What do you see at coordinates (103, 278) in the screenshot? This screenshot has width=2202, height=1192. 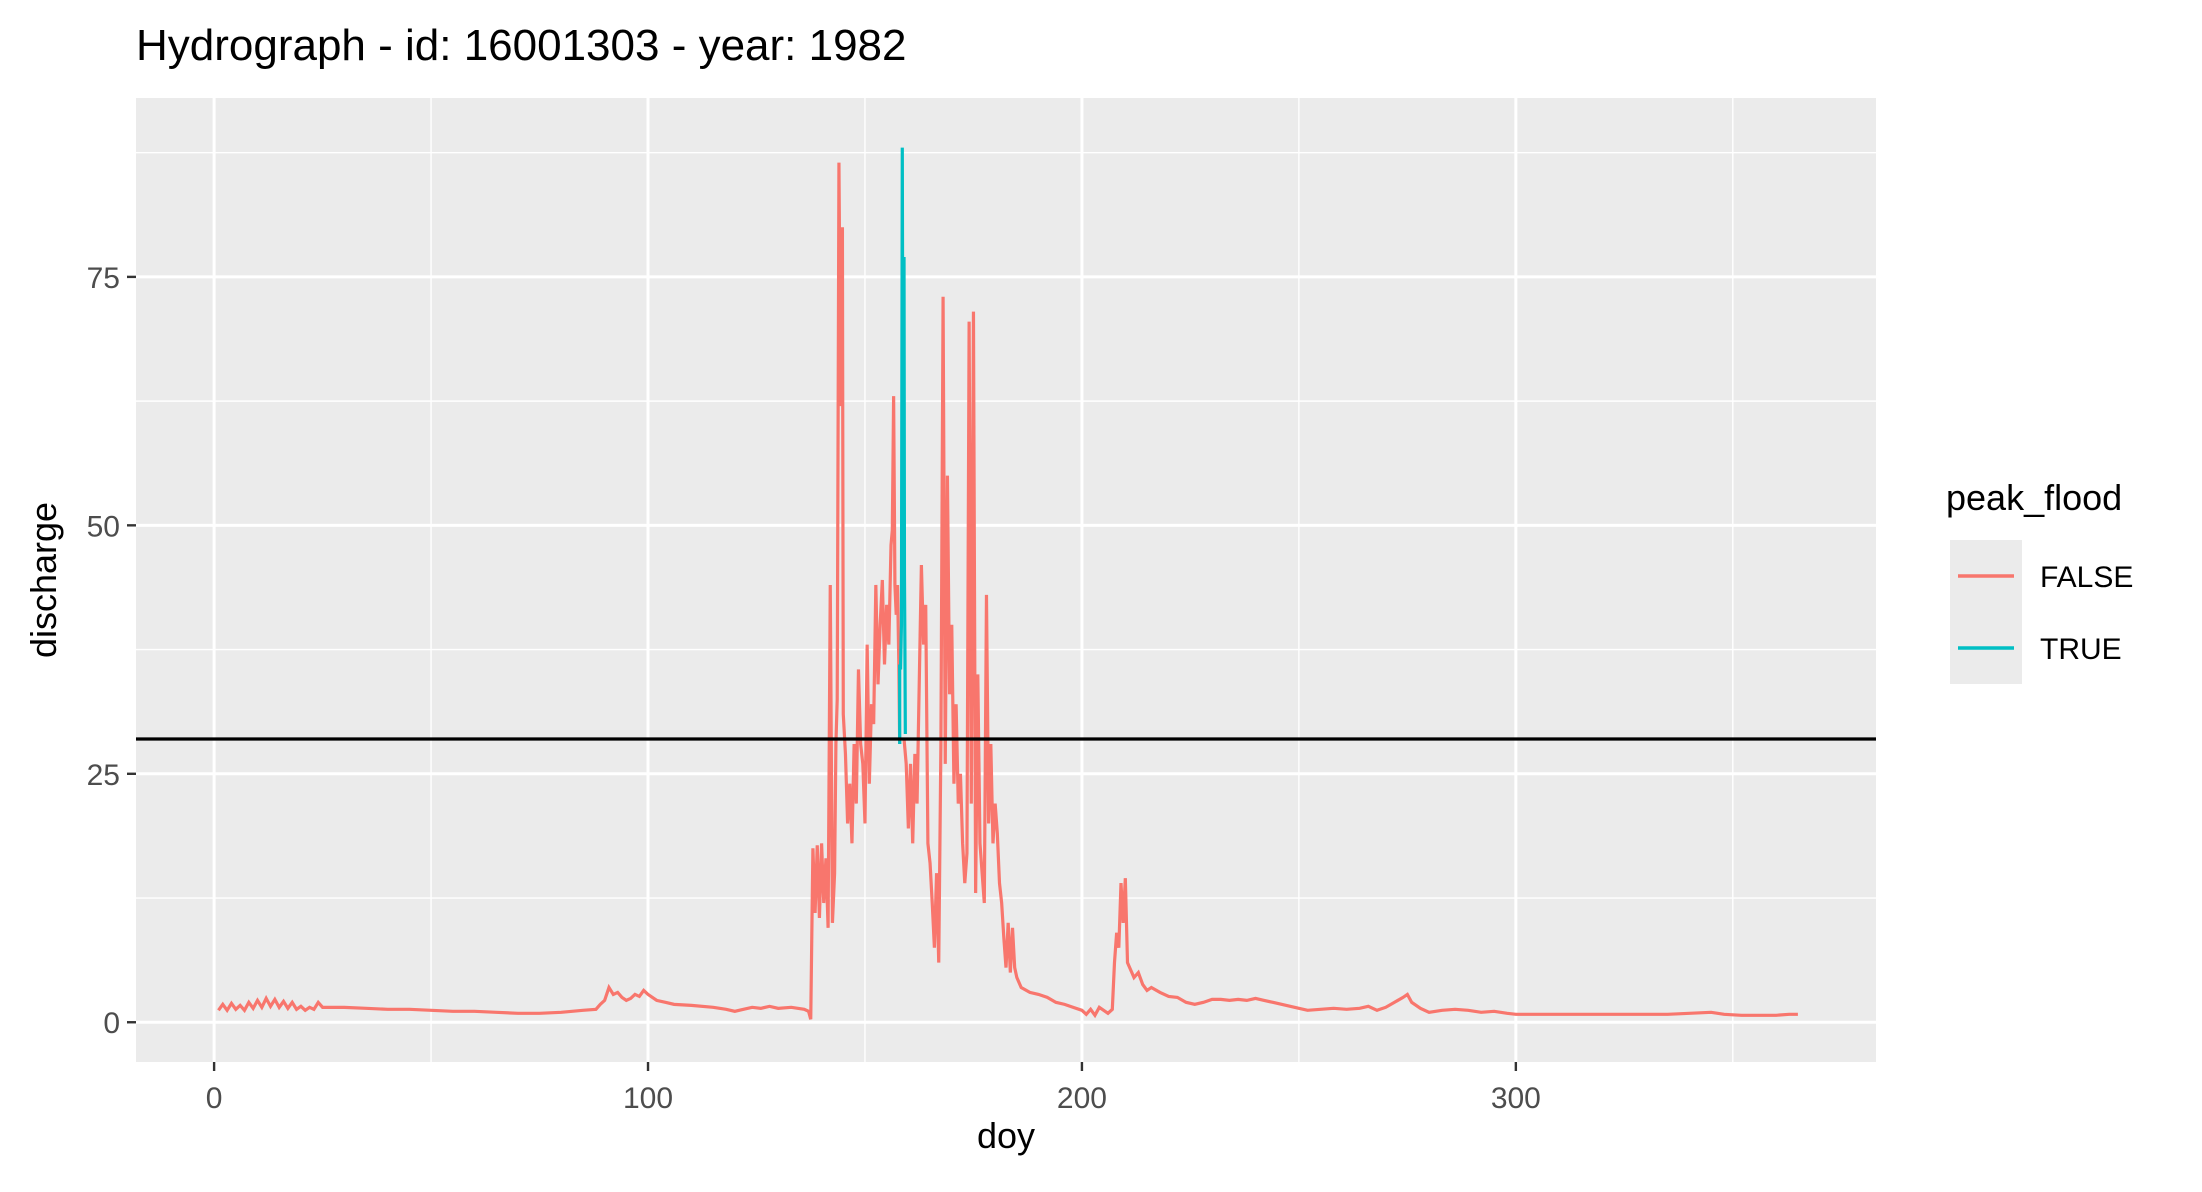 I see `y-tick-label: 75` at bounding box center [103, 278].